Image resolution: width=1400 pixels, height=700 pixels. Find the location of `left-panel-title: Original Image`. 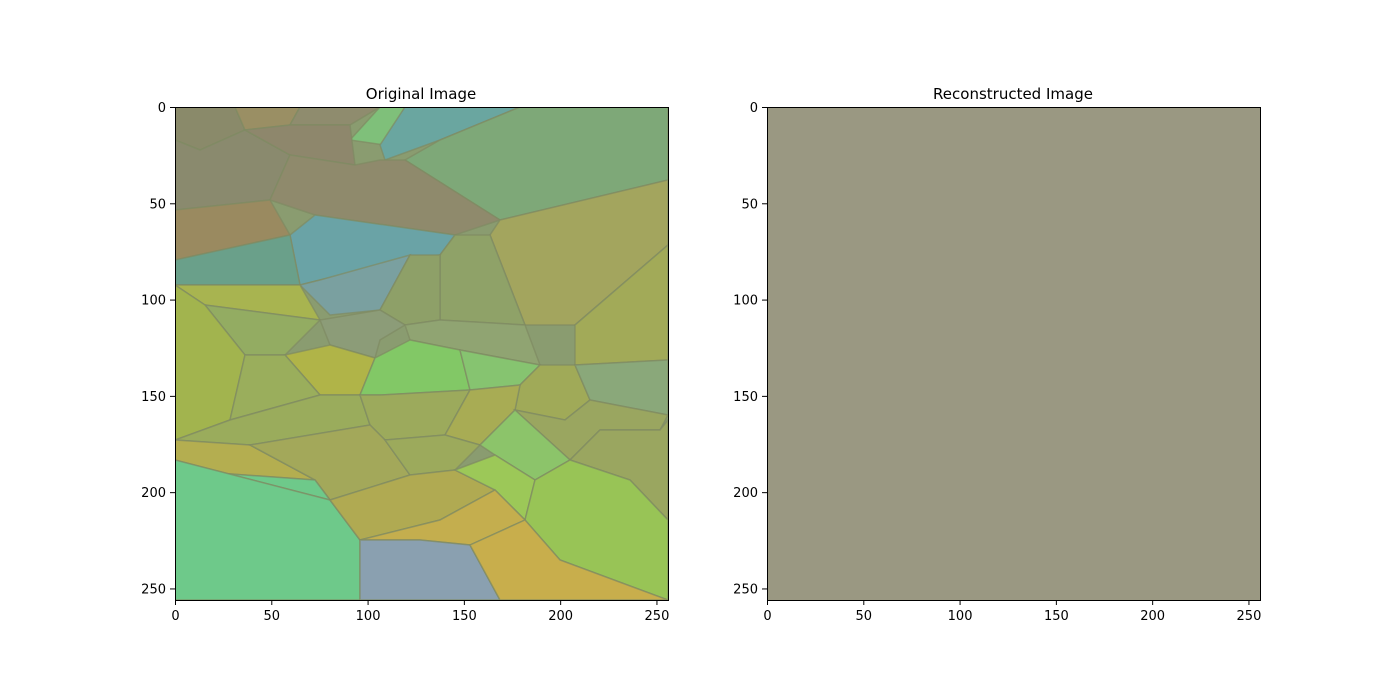

left-panel-title: Original Image is located at coordinates (421, 94).